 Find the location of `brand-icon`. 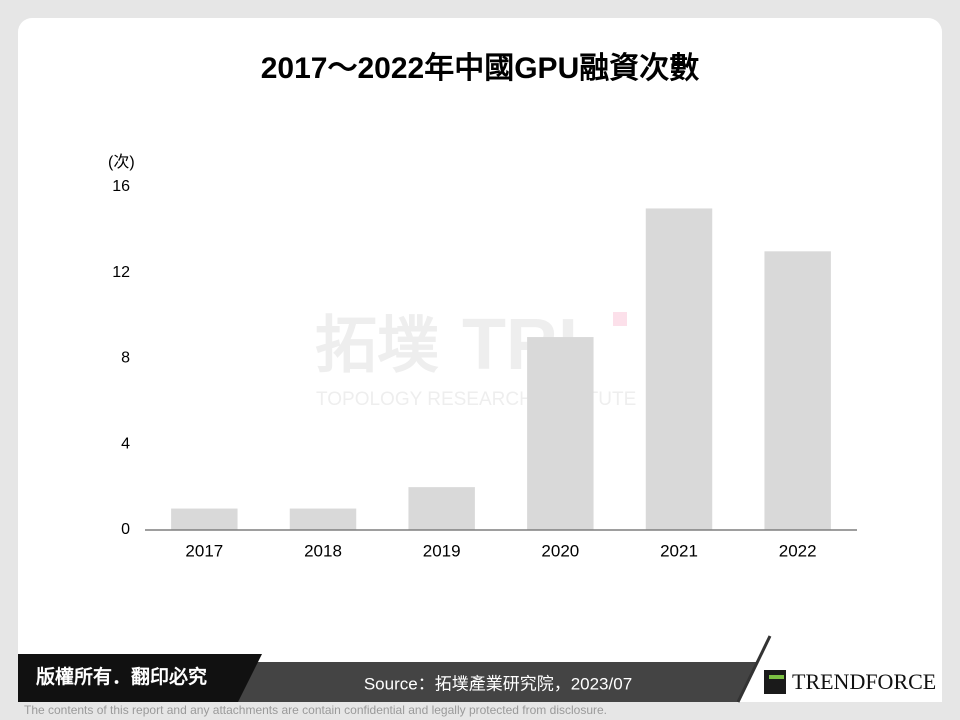

brand-icon is located at coordinates (775, 682).